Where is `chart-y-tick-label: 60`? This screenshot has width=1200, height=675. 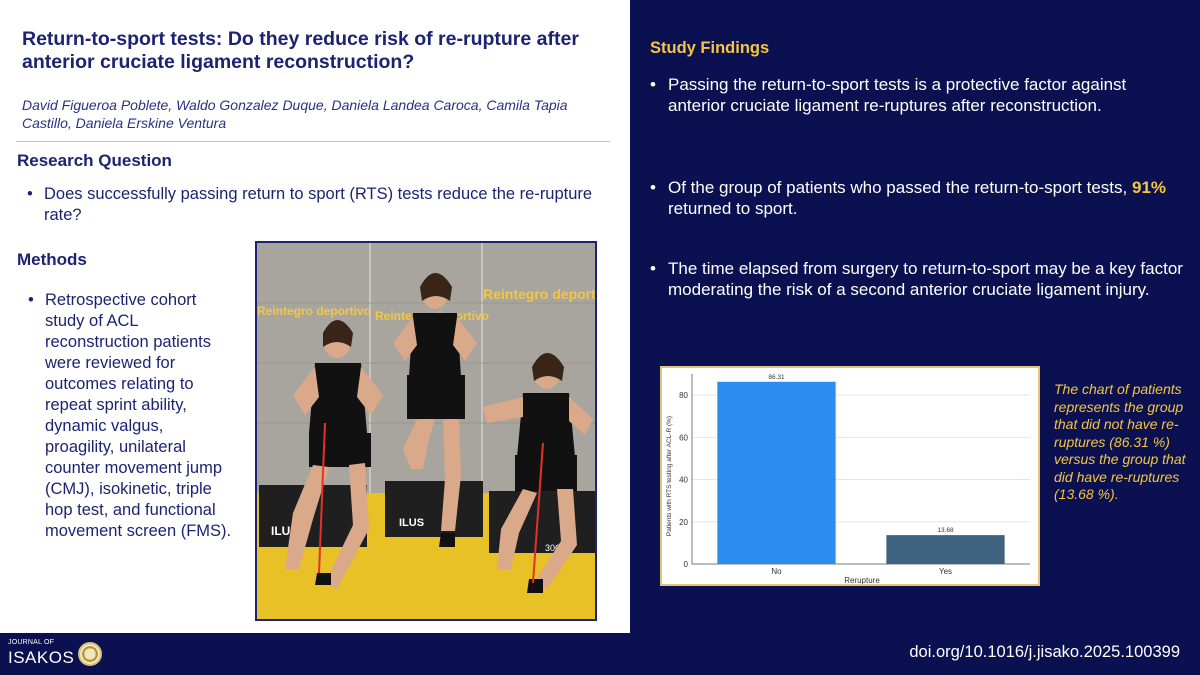 chart-y-tick-label: 60 is located at coordinates (683, 437).